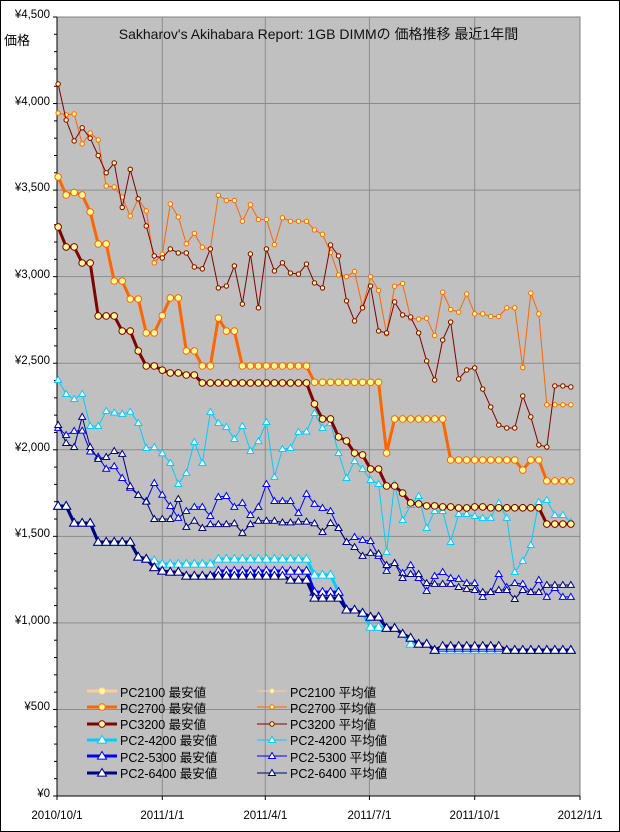 The image size is (620, 832). I want to click on x-tick-label: 2010/10/1, so click(57, 816).